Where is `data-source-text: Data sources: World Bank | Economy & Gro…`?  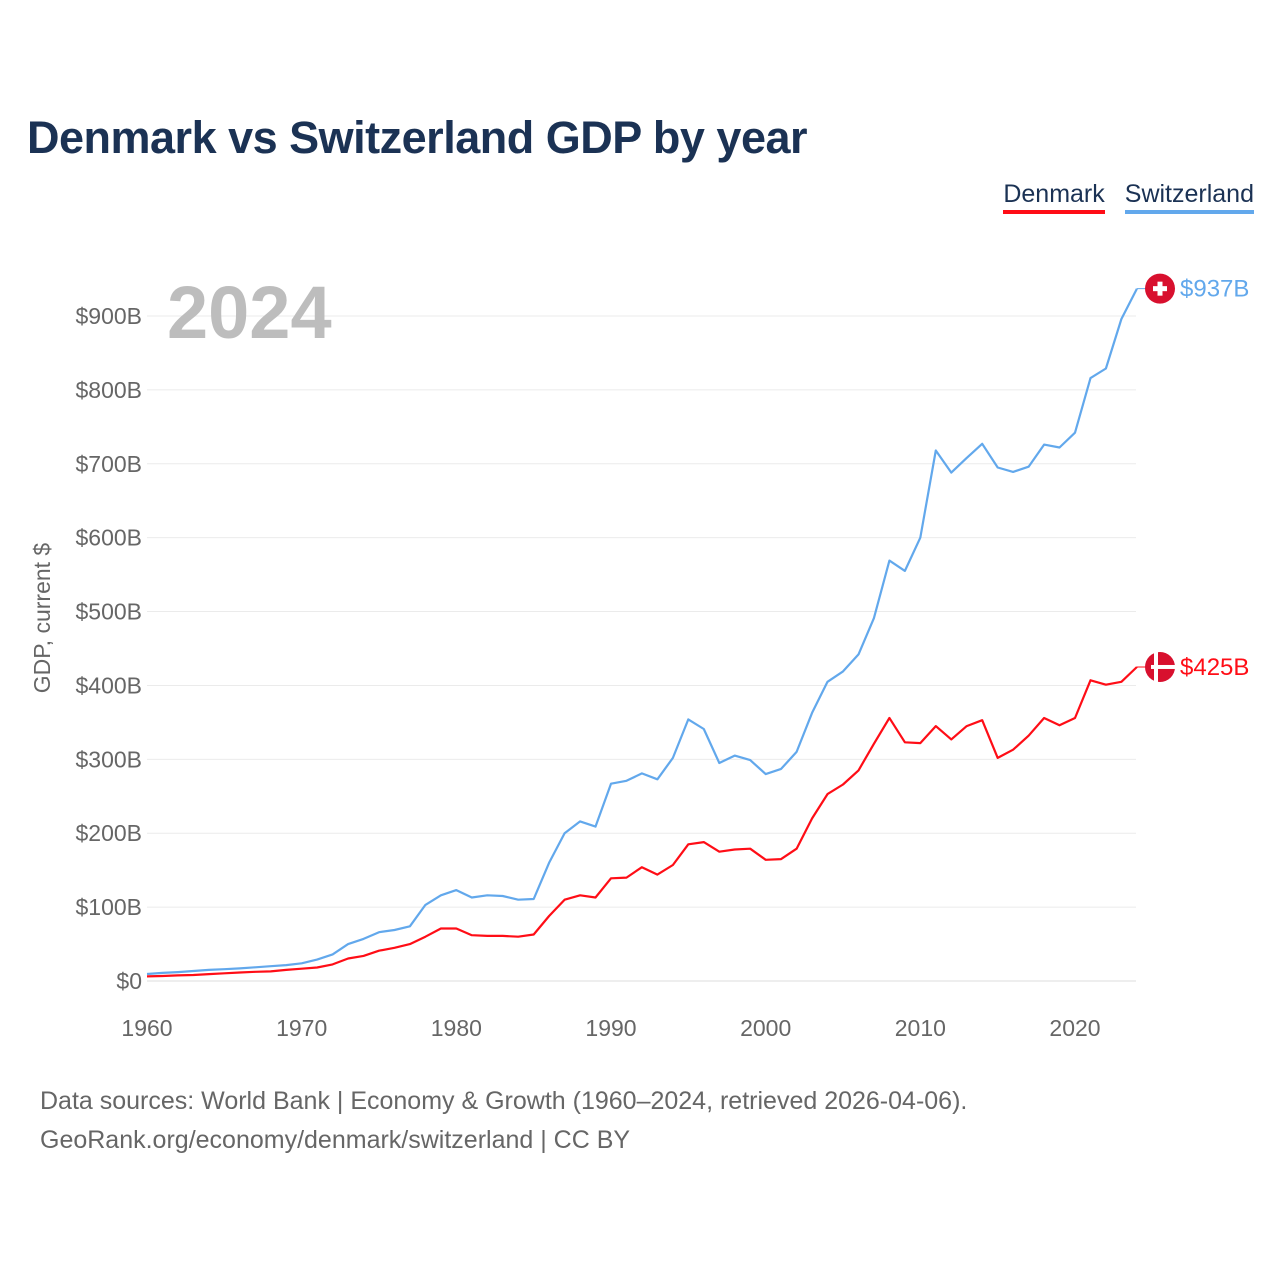 data-source-text: Data sources: World Bank | Economy & Gro… is located at coordinates (504, 1101).